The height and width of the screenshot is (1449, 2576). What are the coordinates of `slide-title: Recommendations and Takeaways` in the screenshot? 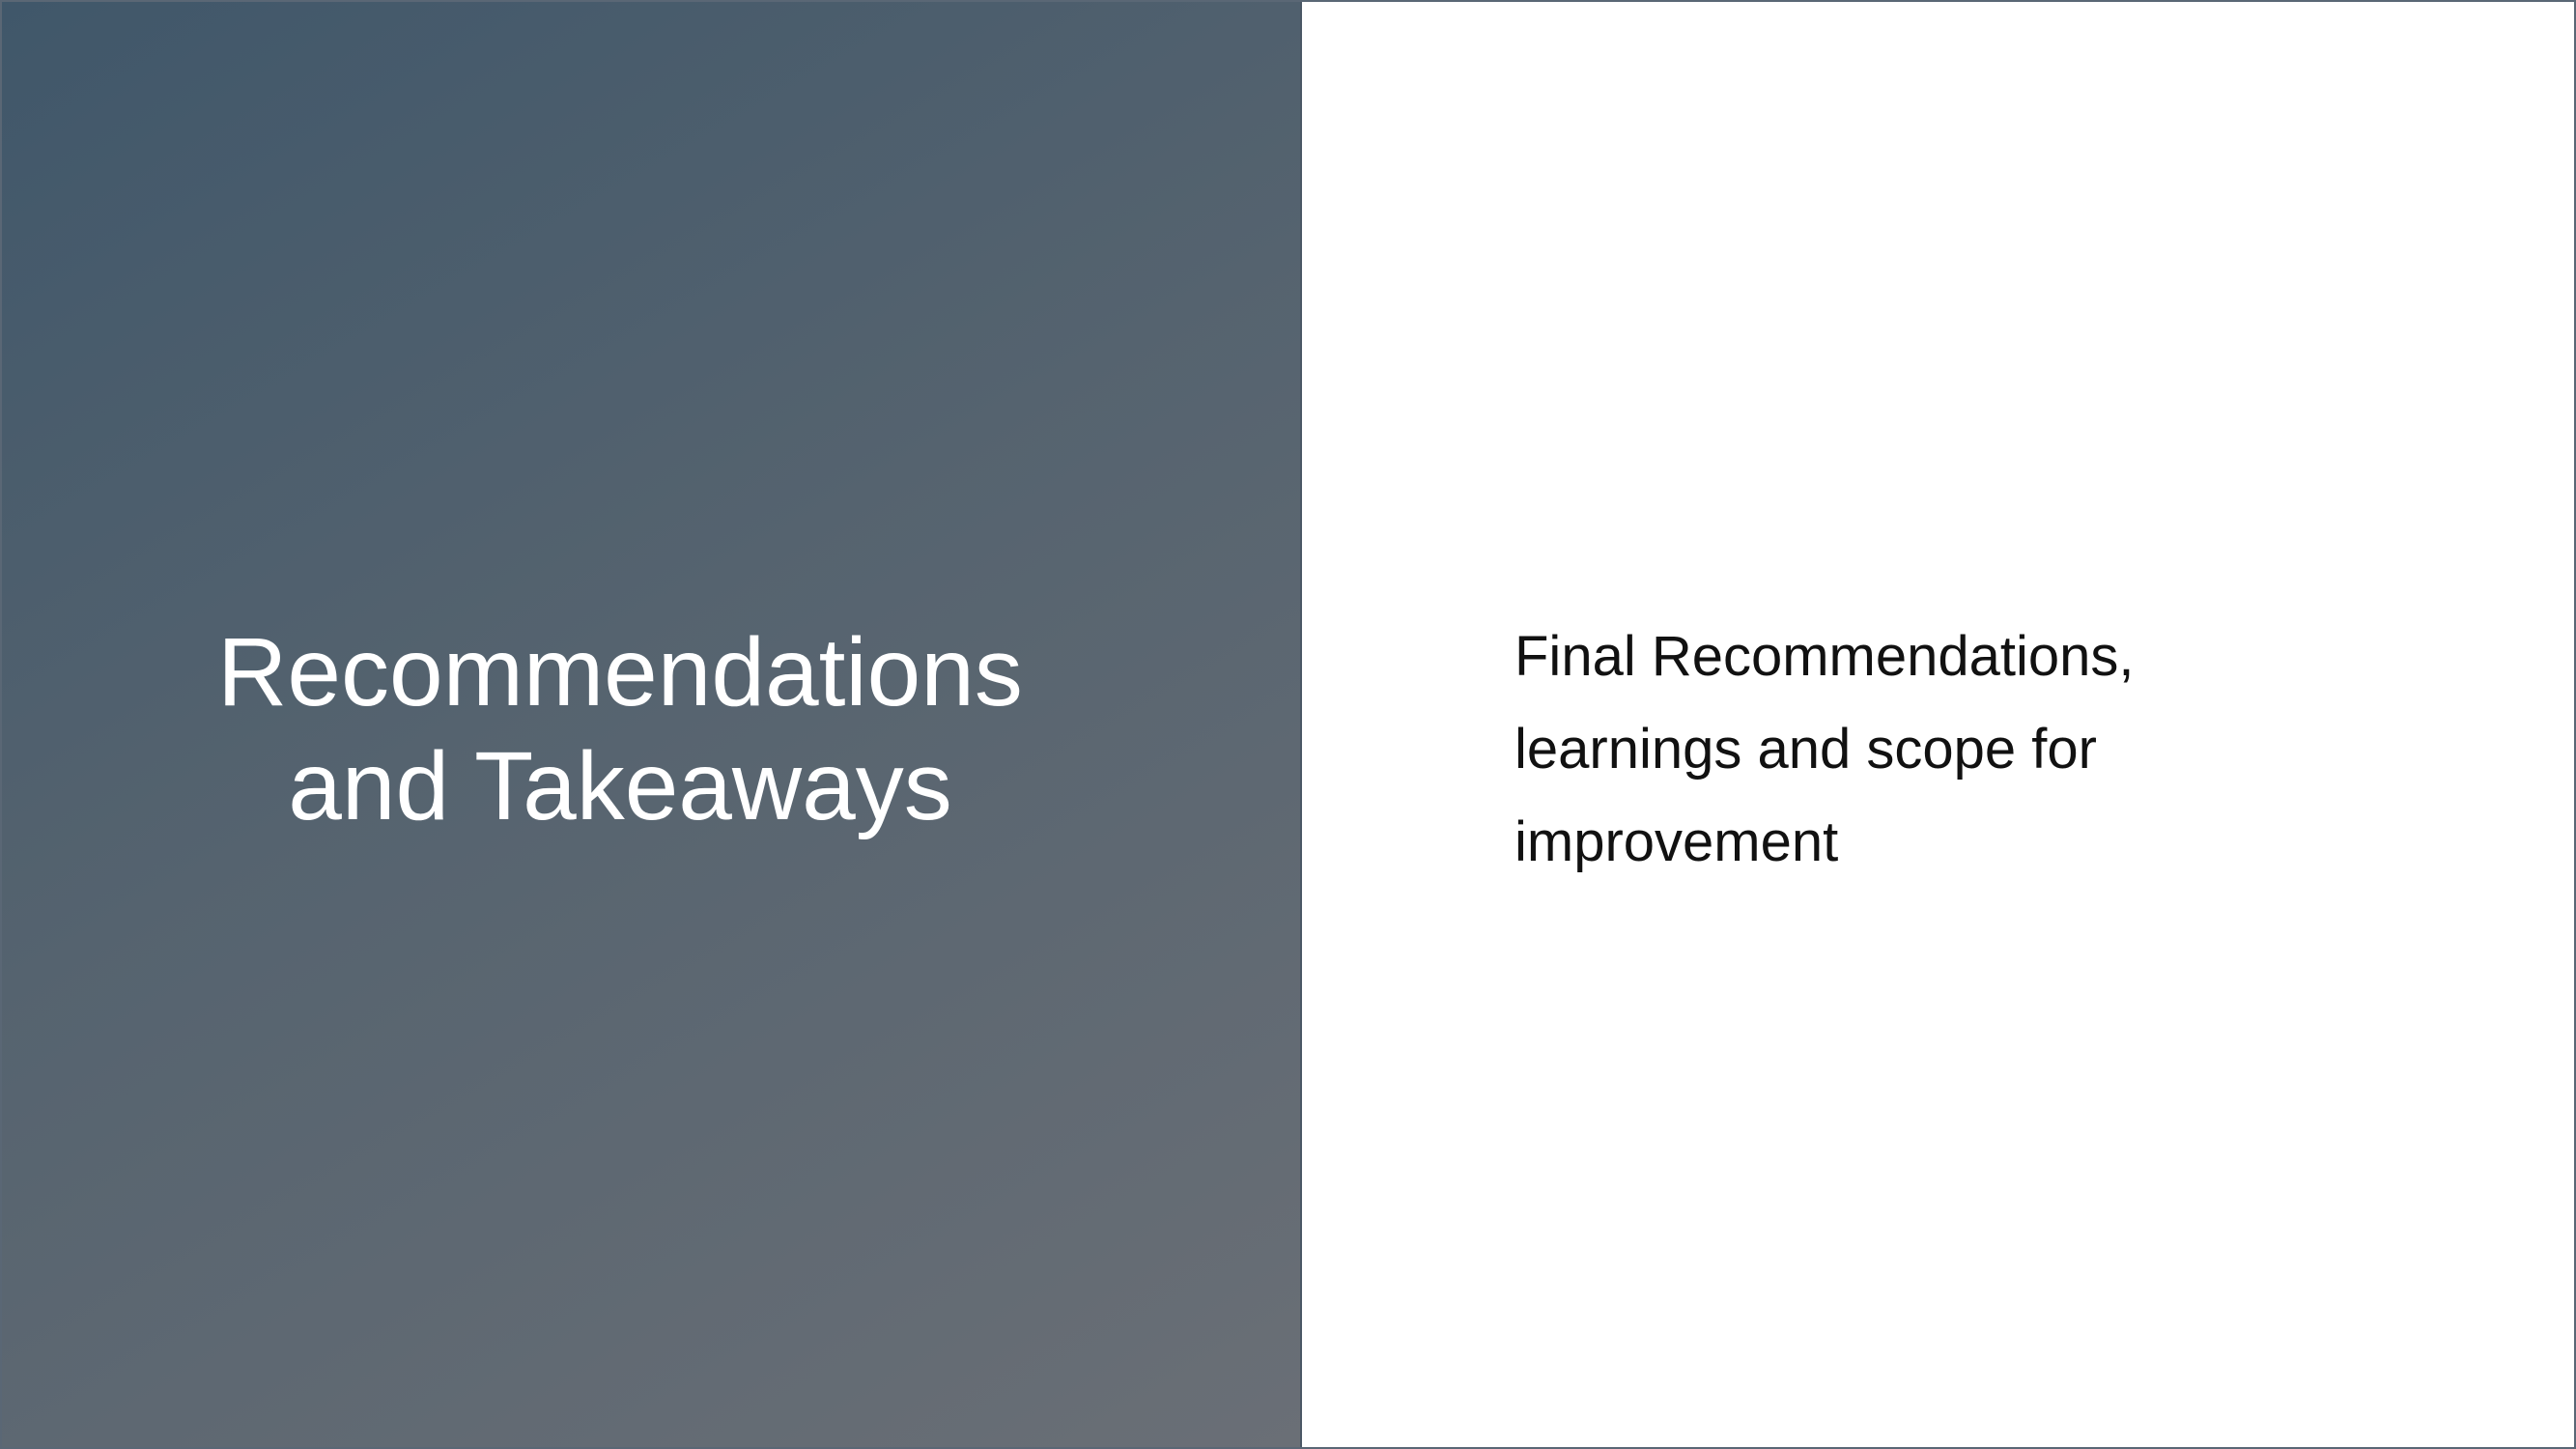 It's located at (620, 729).